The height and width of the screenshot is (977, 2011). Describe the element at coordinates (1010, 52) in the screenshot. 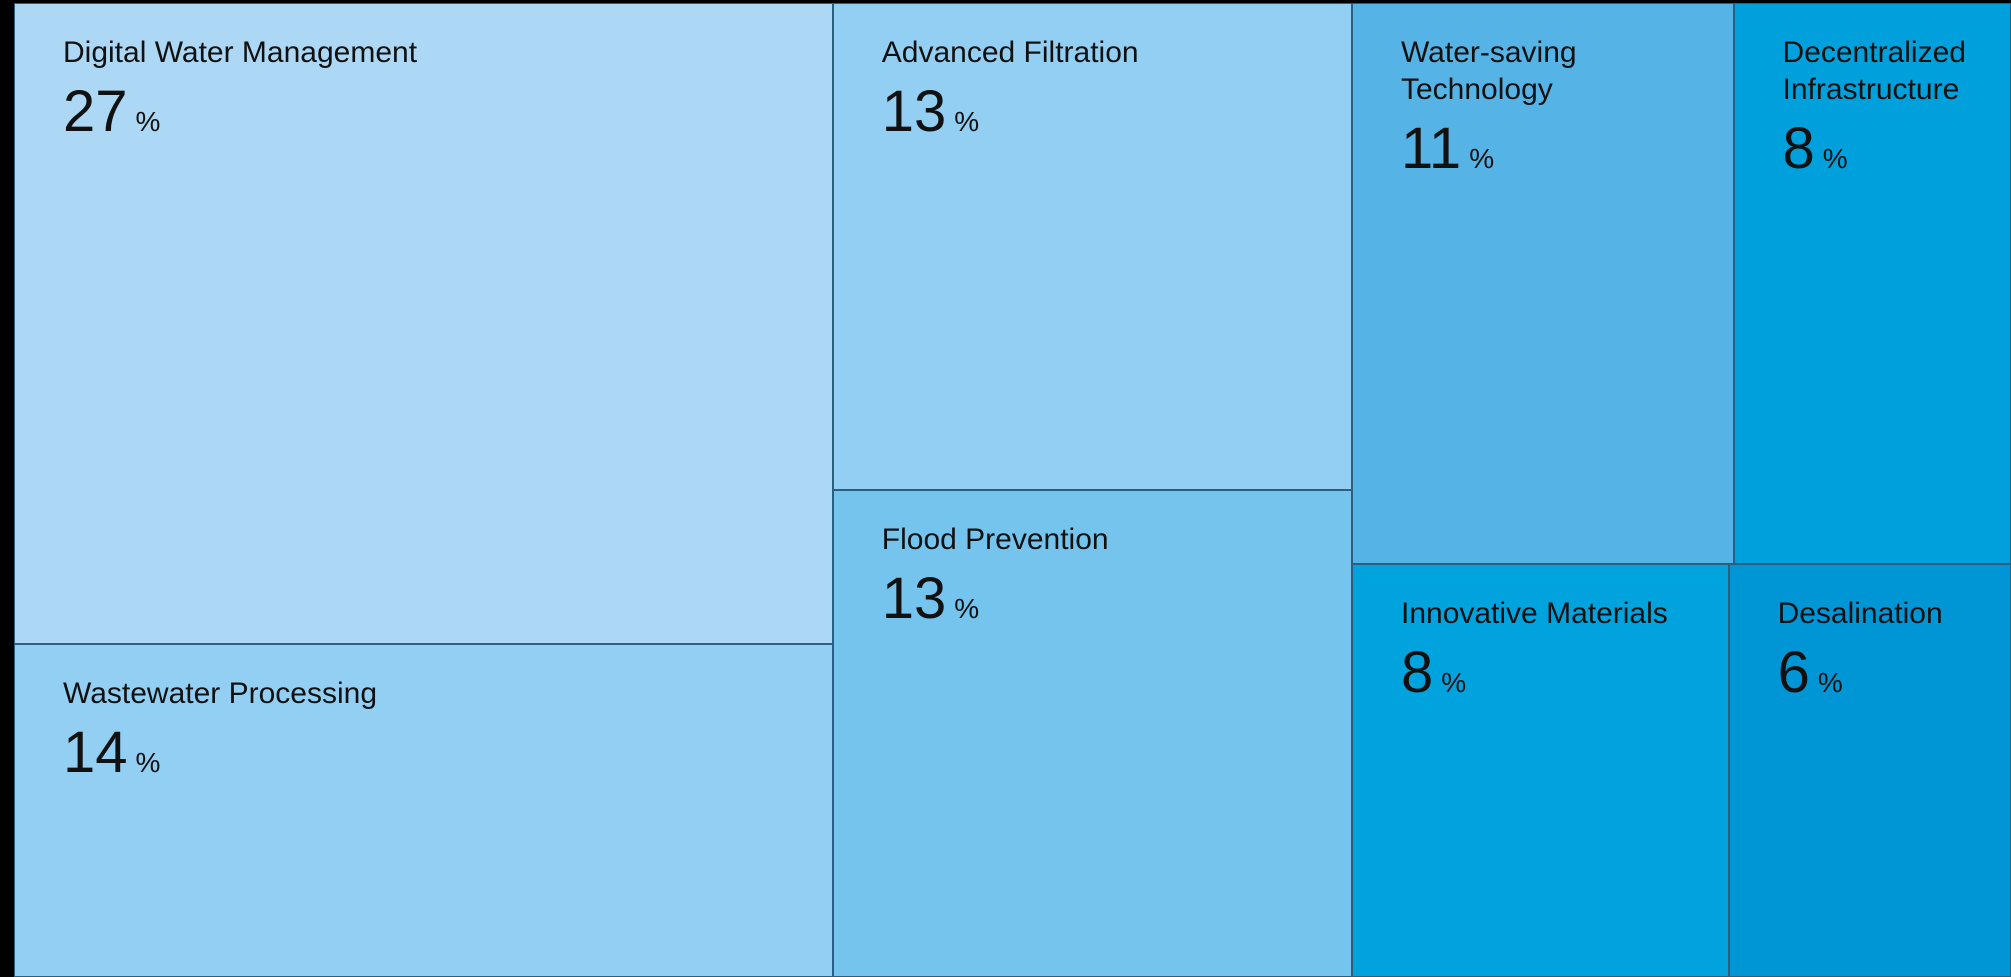

I see `tile-label: Advanced Filtration` at that location.